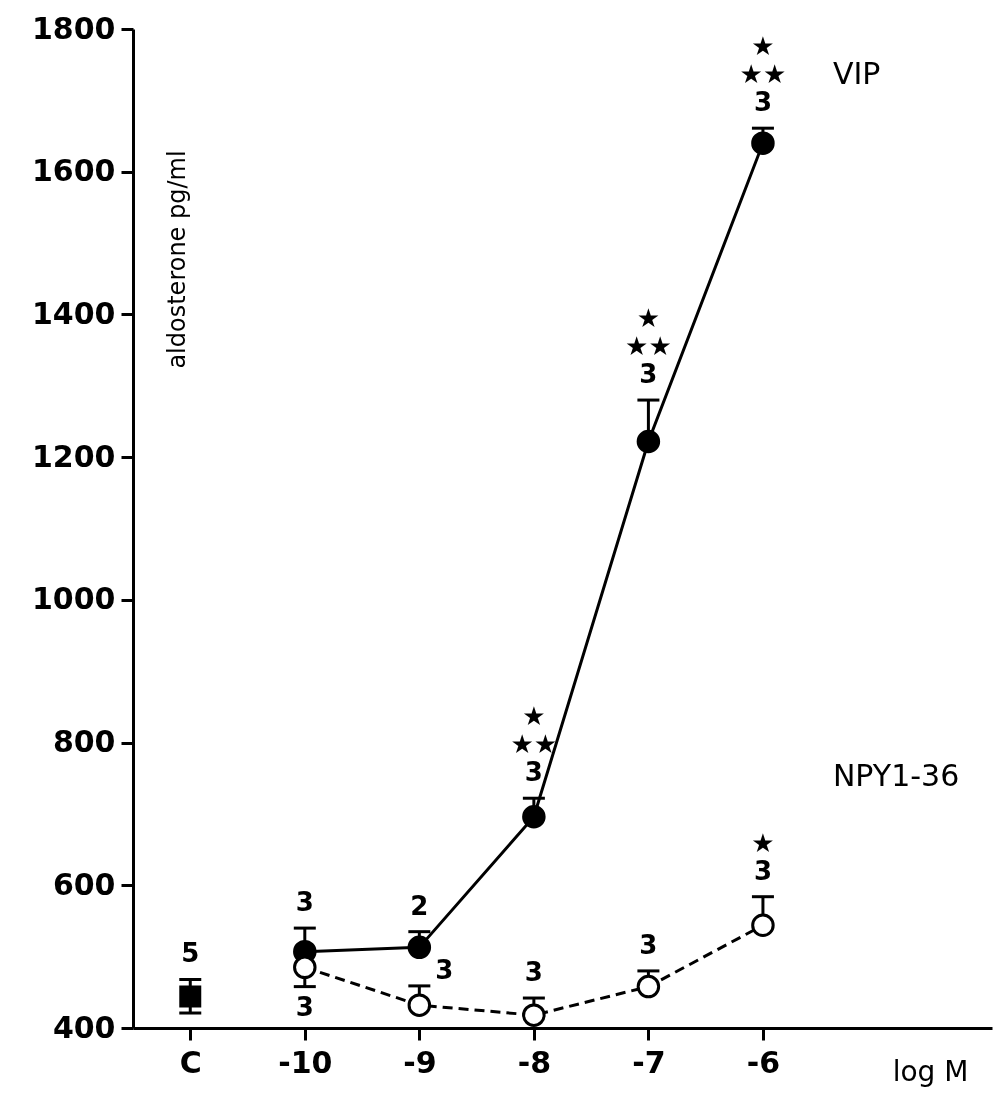 The image size is (996, 1101). What do you see at coordinates (74, 171) in the screenshot?
I see `y-tick-label: 1600` at bounding box center [74, 171].